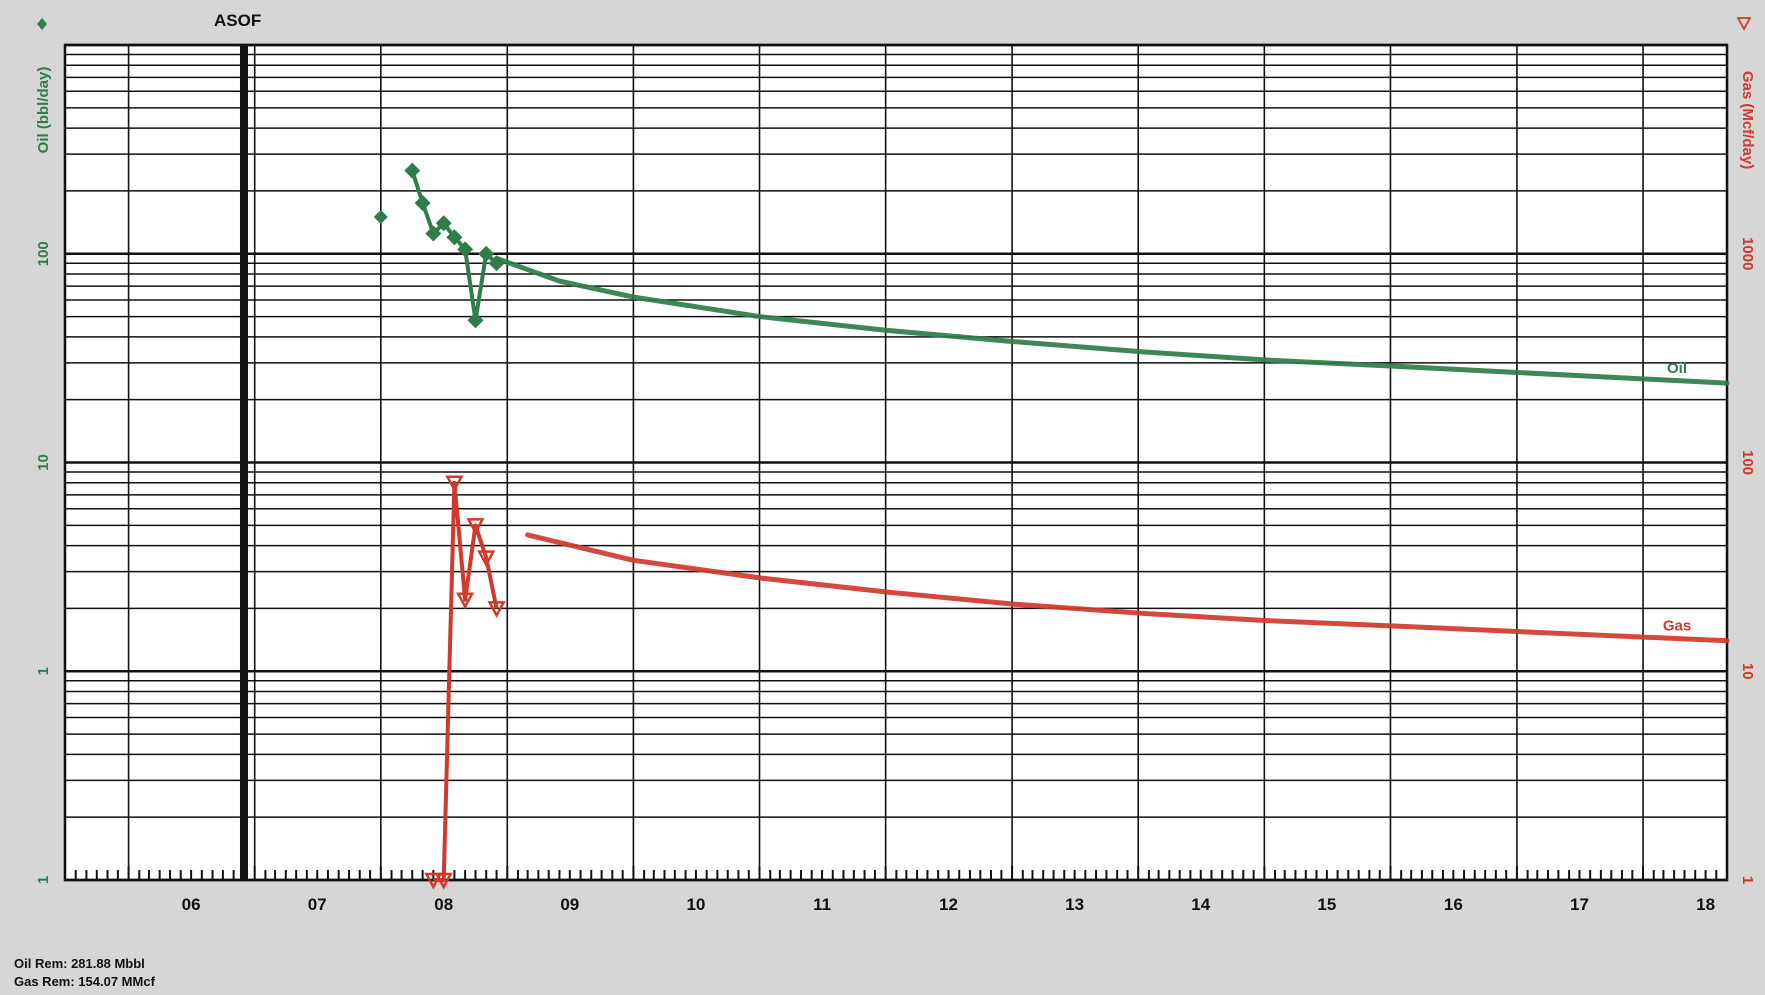  What do you see at coordinates (695, 904) in the screenshot?
I see `x-tick-label: 10` at bounding box center [695, 904].